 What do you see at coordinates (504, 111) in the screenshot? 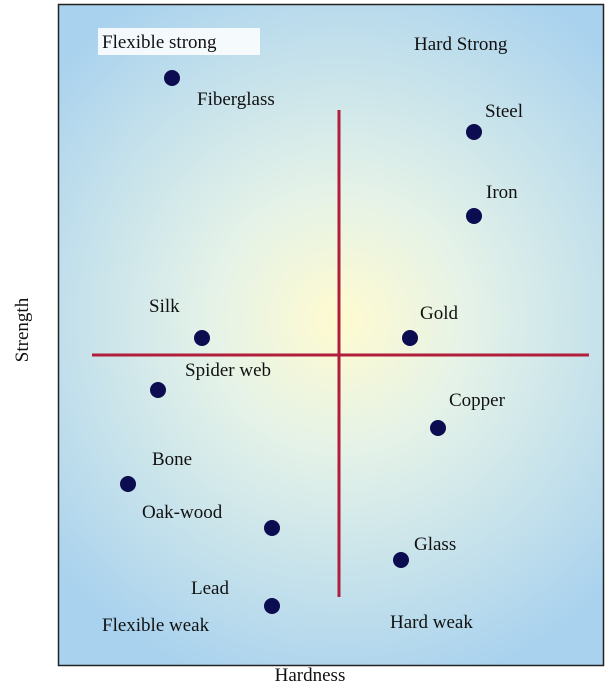
I see `material-label: Steel` at bounding box center [504, 111].